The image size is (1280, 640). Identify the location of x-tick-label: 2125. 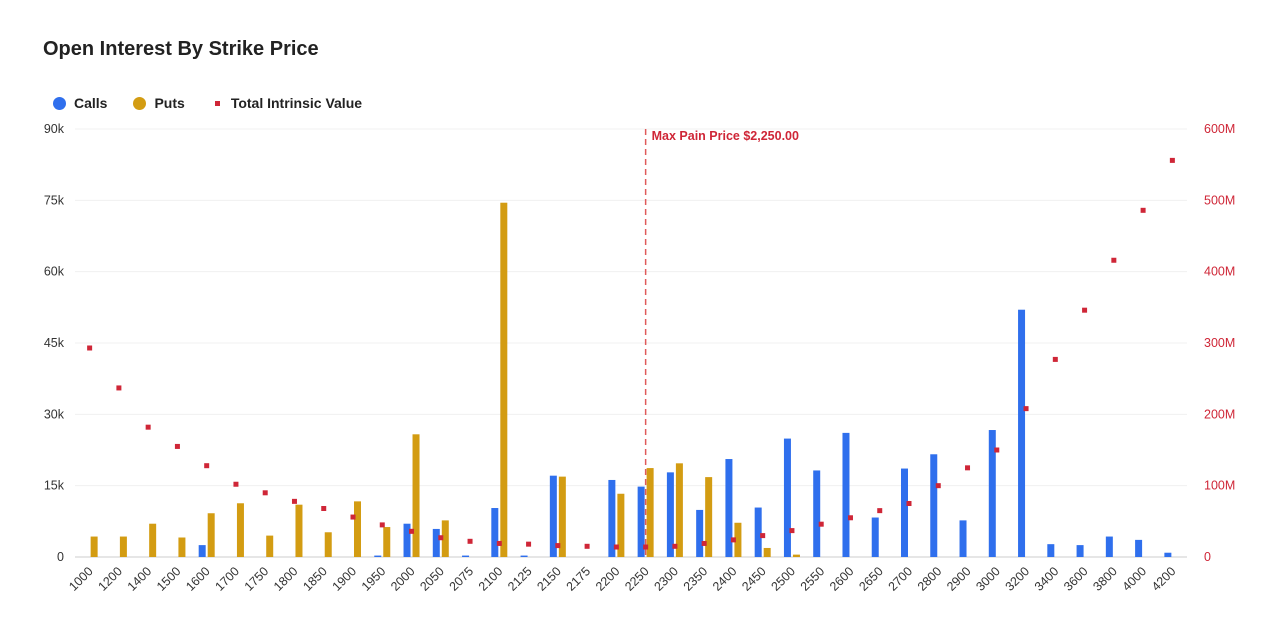
(520, 579).